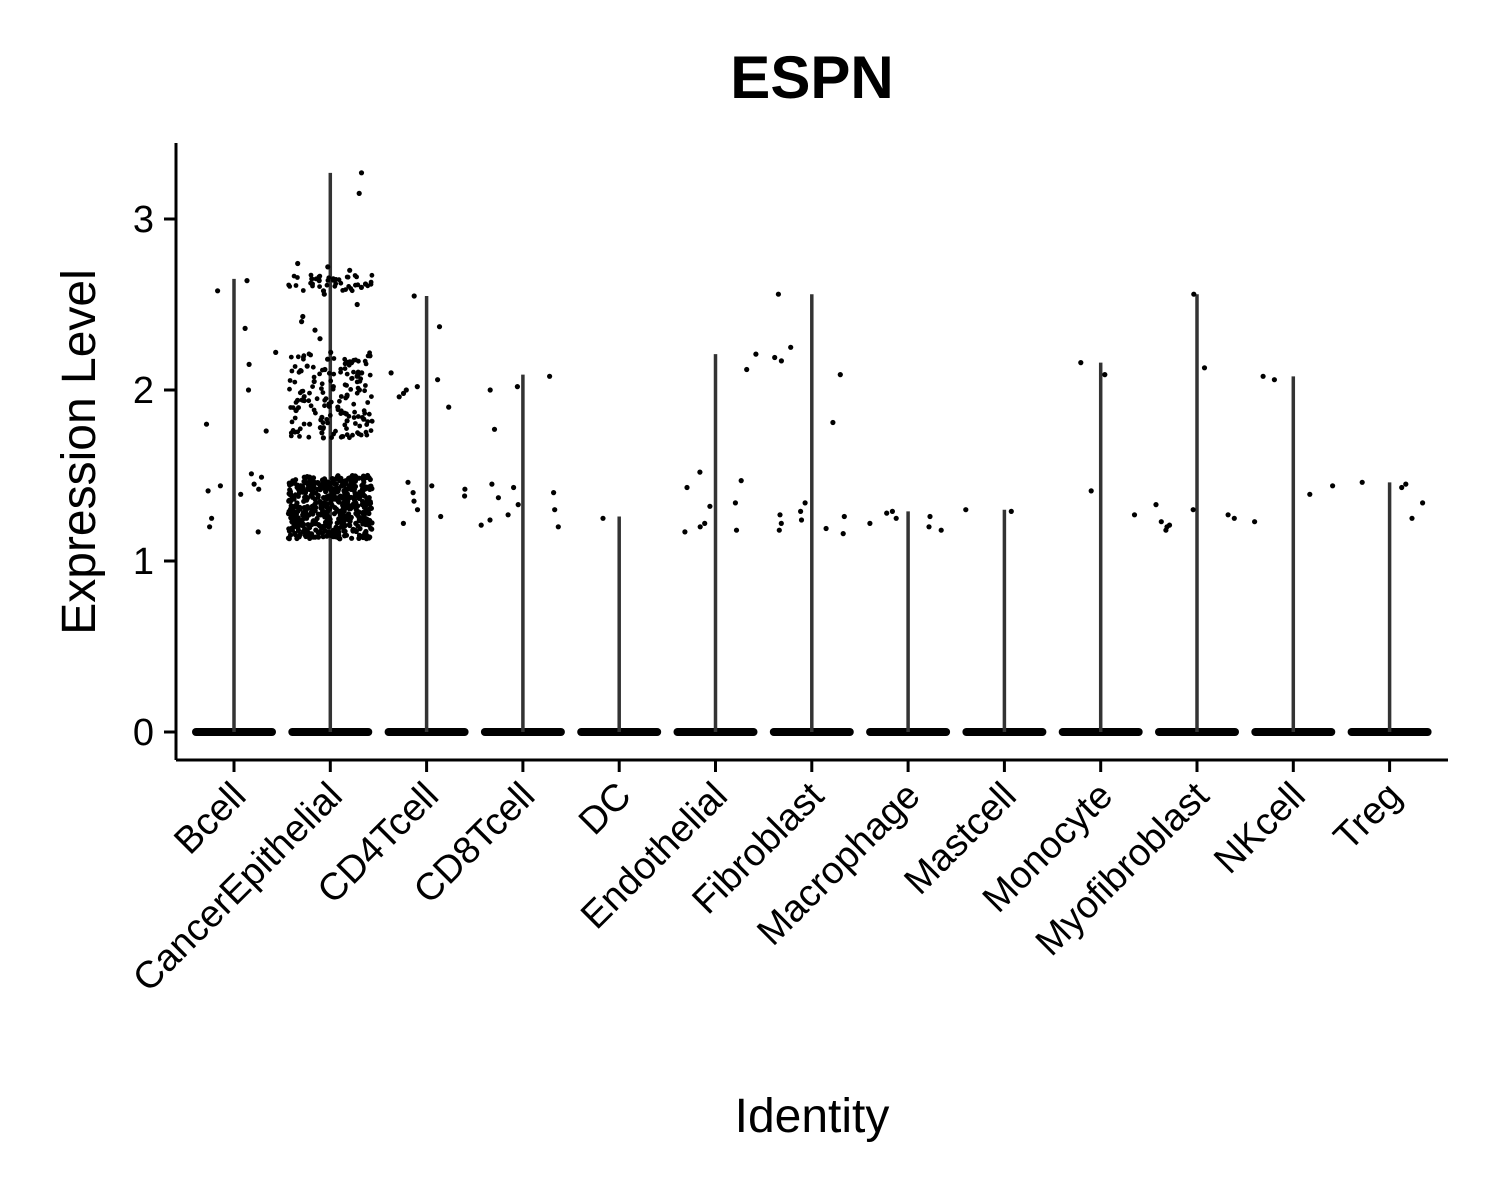 This screenshot has height=1200, width=1500. I want to click on x-tick-label-bcell: Bcell, so click(210, 819).